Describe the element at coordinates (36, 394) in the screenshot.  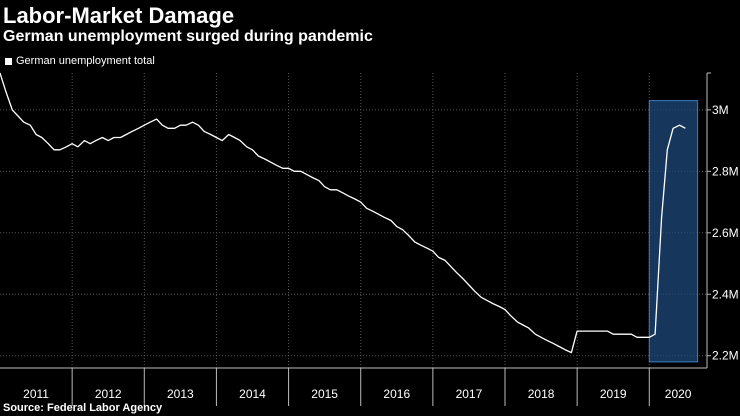
I see `x-tick-label: 2011` at that location.